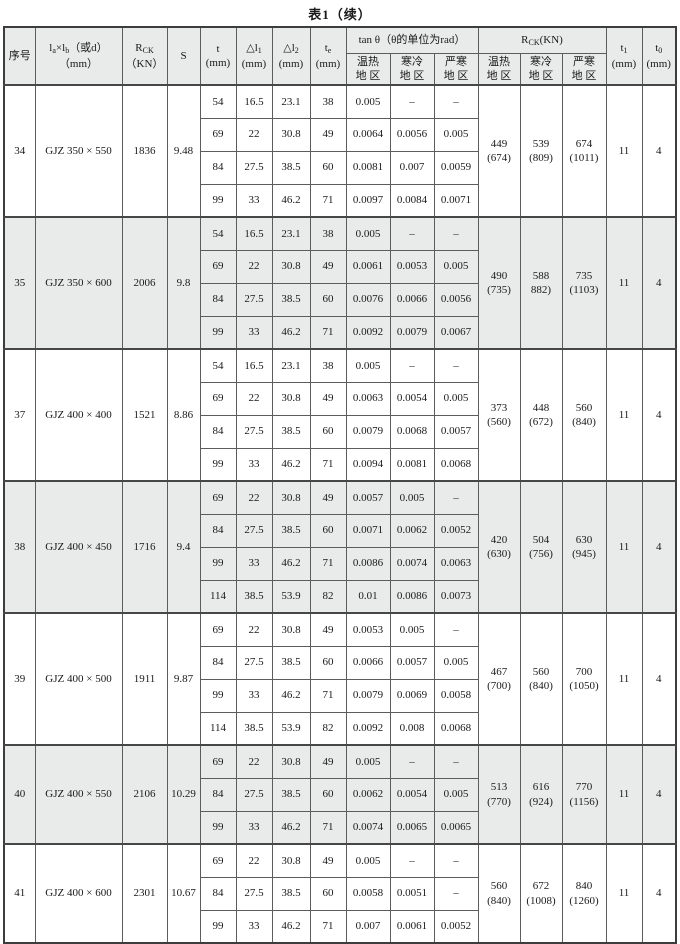 The width and height of the screenshot is (680, 944). I want to click on col-group-tan: tan θ（θ的单位为rad）, so click(412, 40).